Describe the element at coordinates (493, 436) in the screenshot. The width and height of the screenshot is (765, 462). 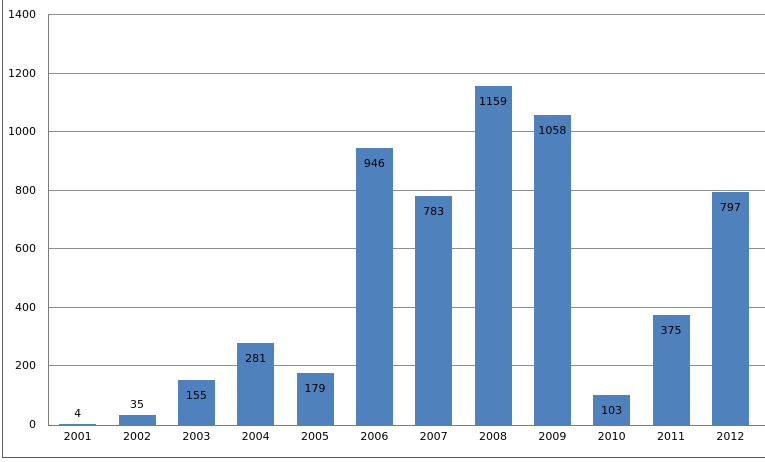
I see `x-axis-tick-label-2008: 2008` at that location.